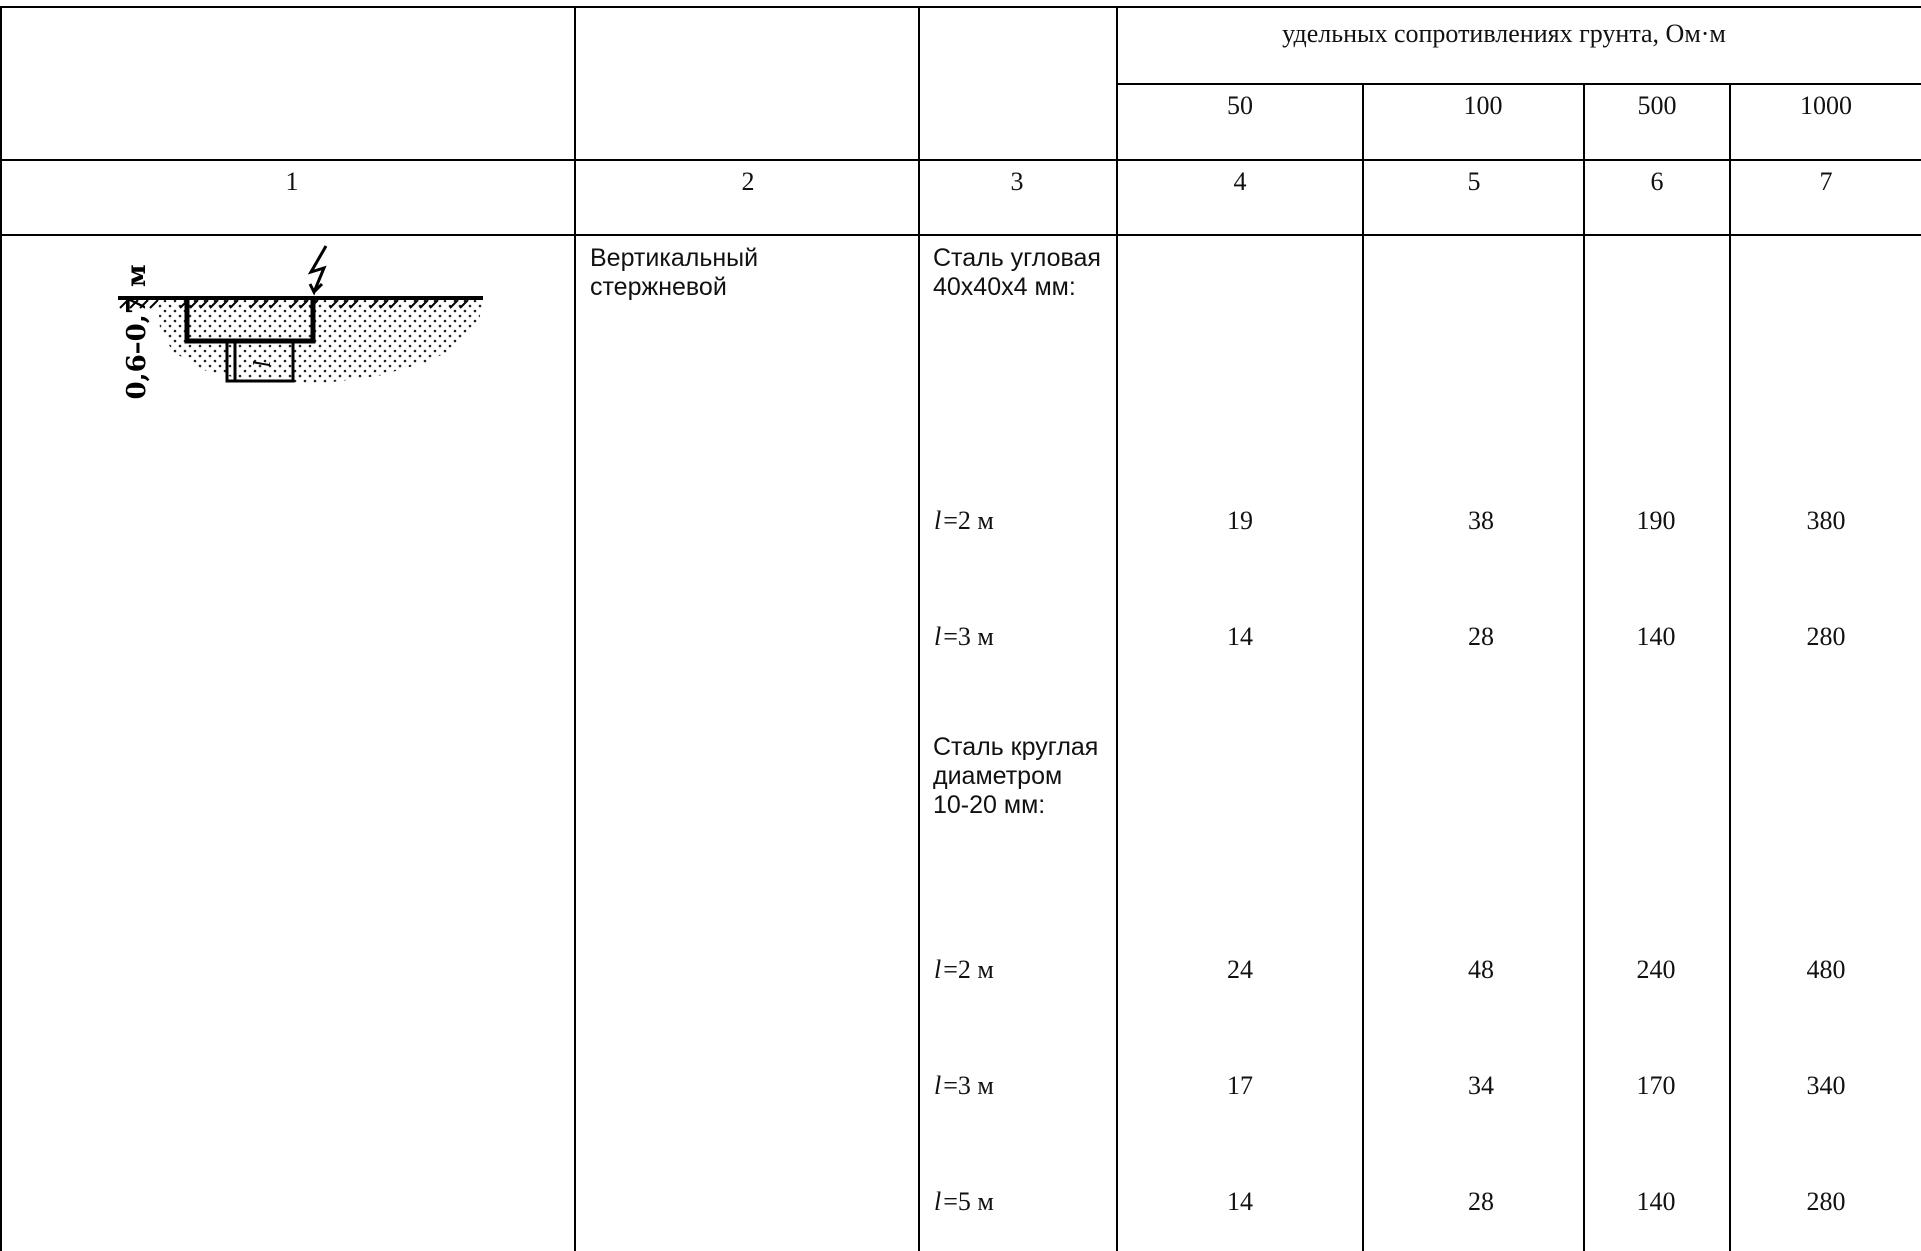 The image size is (1921, 1251). What do you see at coordinates (1017, 272) in the screenshot?
I see `material-label: Сталь угловая 40x40x4 мм:` at bounding box center [1017, 272].